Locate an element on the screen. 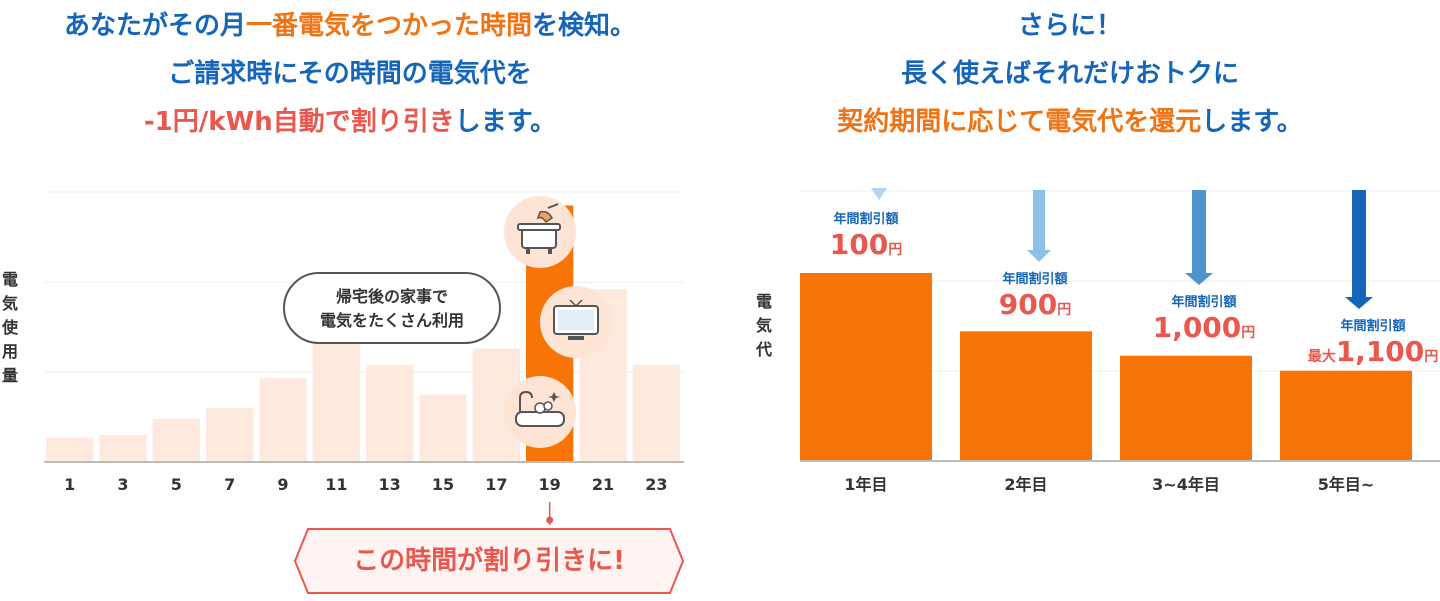 This screenshot has width=1440, height=601. tick-label: 3 is located at coordinates (122, 484).